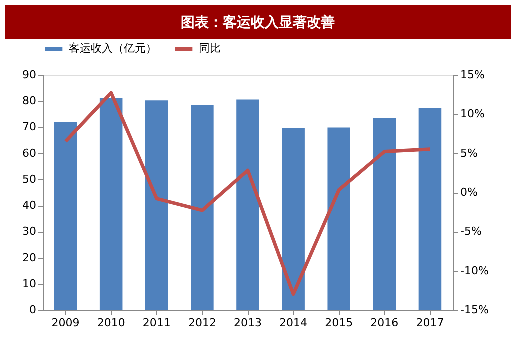 This screenshot has height=346, width=520. What do you see at coordinates (66, 323) in the screenshot?
I see `x-tick-label: 2009` at bounding box center [66, 323].